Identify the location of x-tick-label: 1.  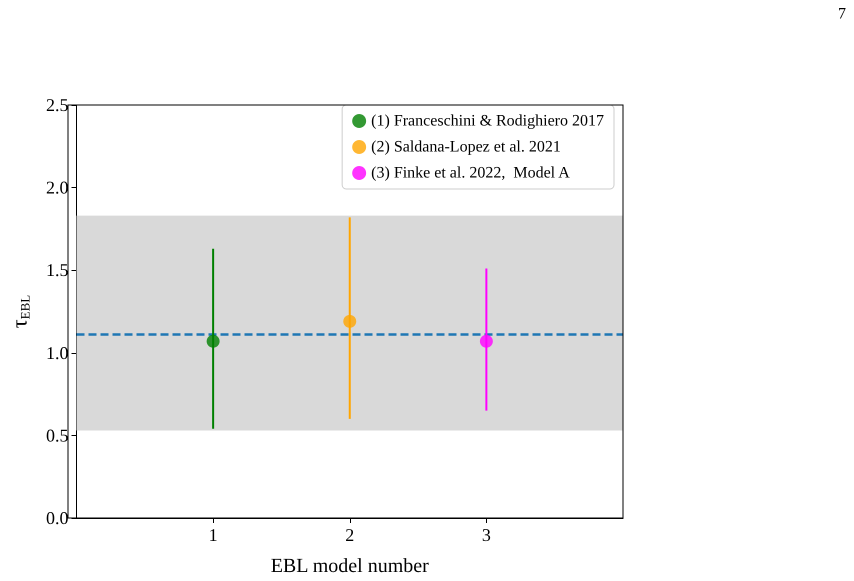
(213, 535).